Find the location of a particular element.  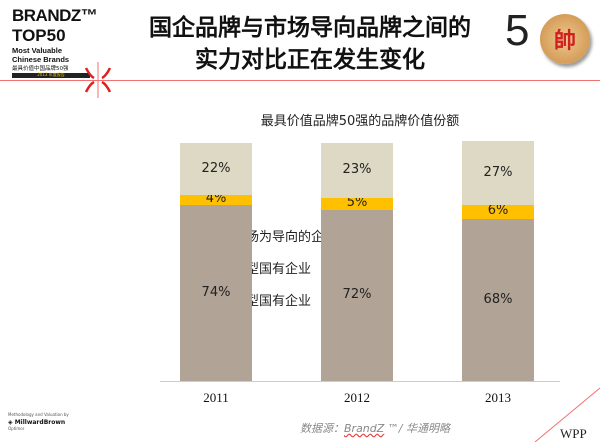

logo-line: Chinese Brands is located at coordinates (41, 59).